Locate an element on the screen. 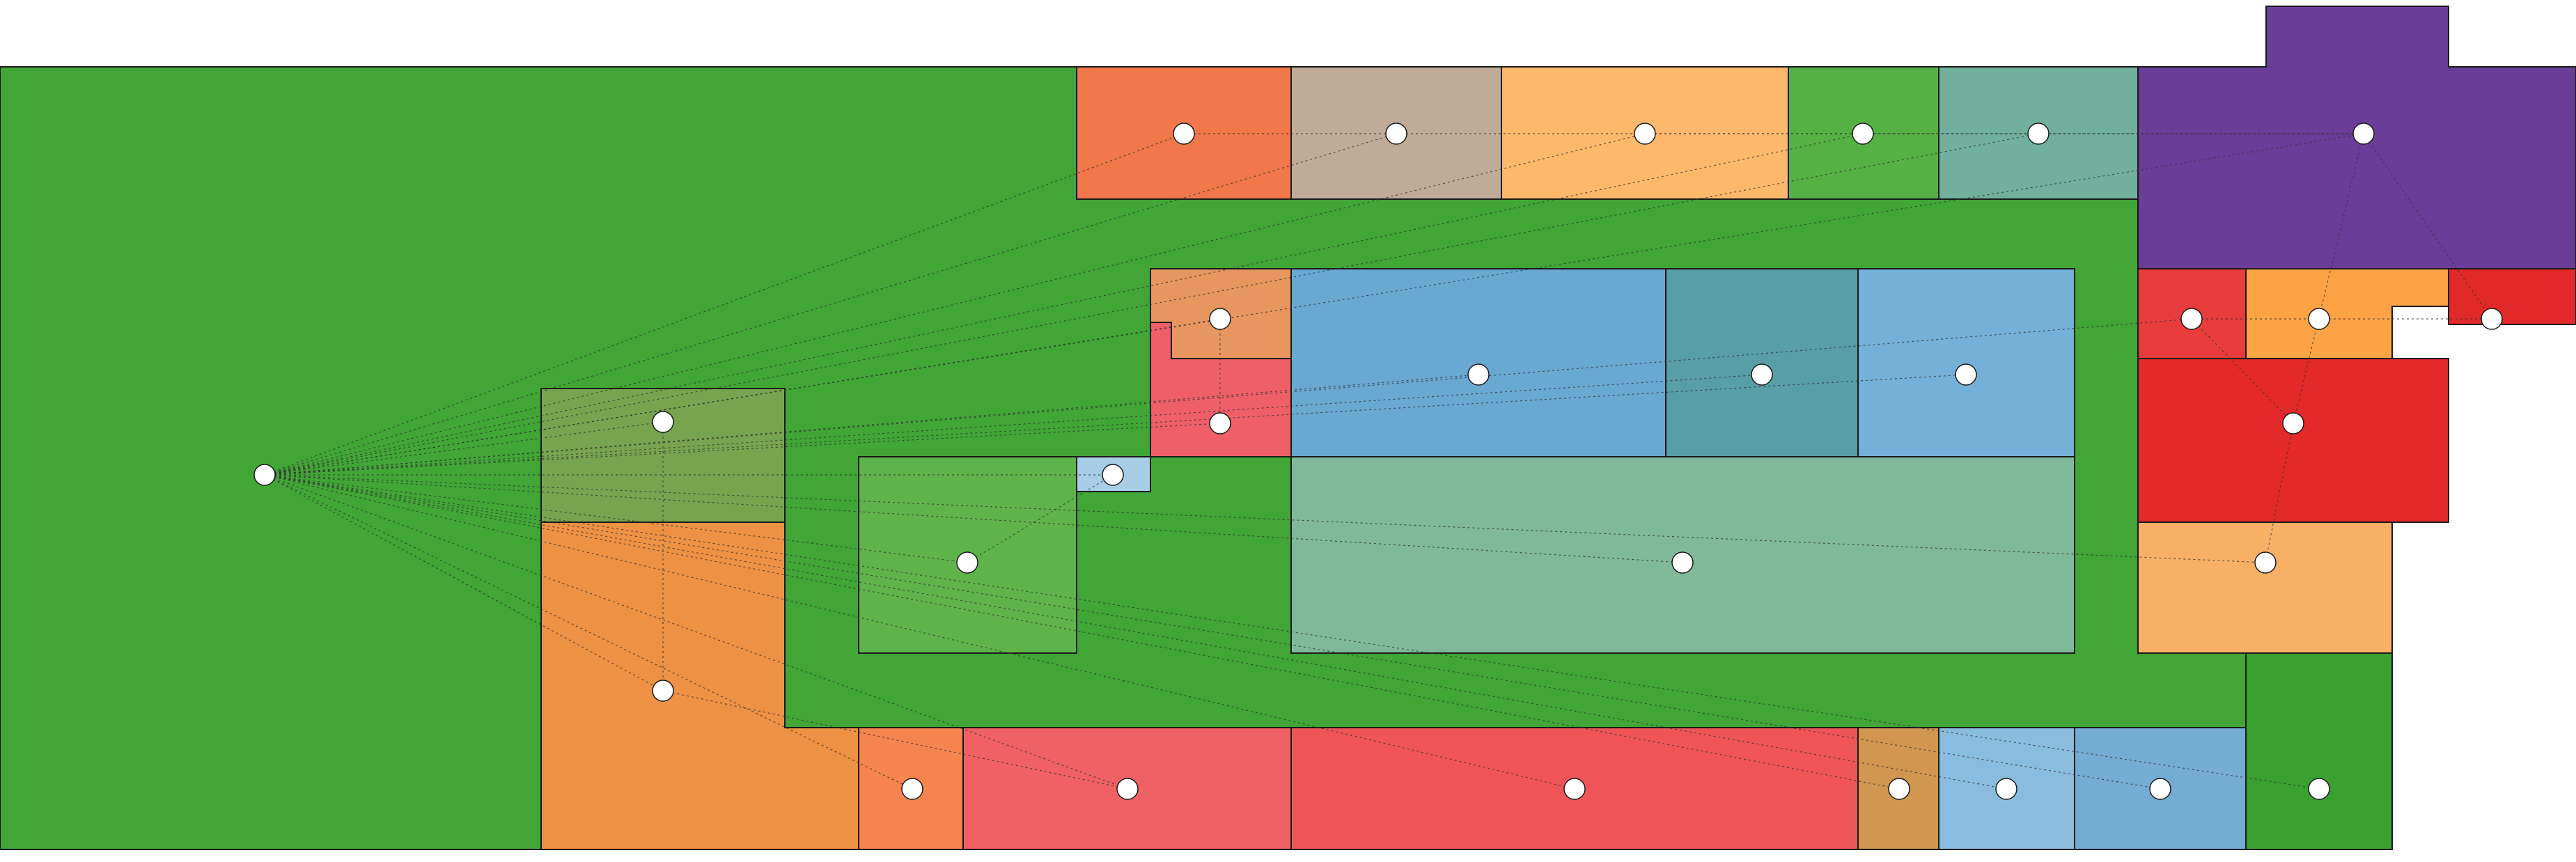 This screenshot has height=862, width=2576. room-node-teal-room is located at coordinates (1762, 374).